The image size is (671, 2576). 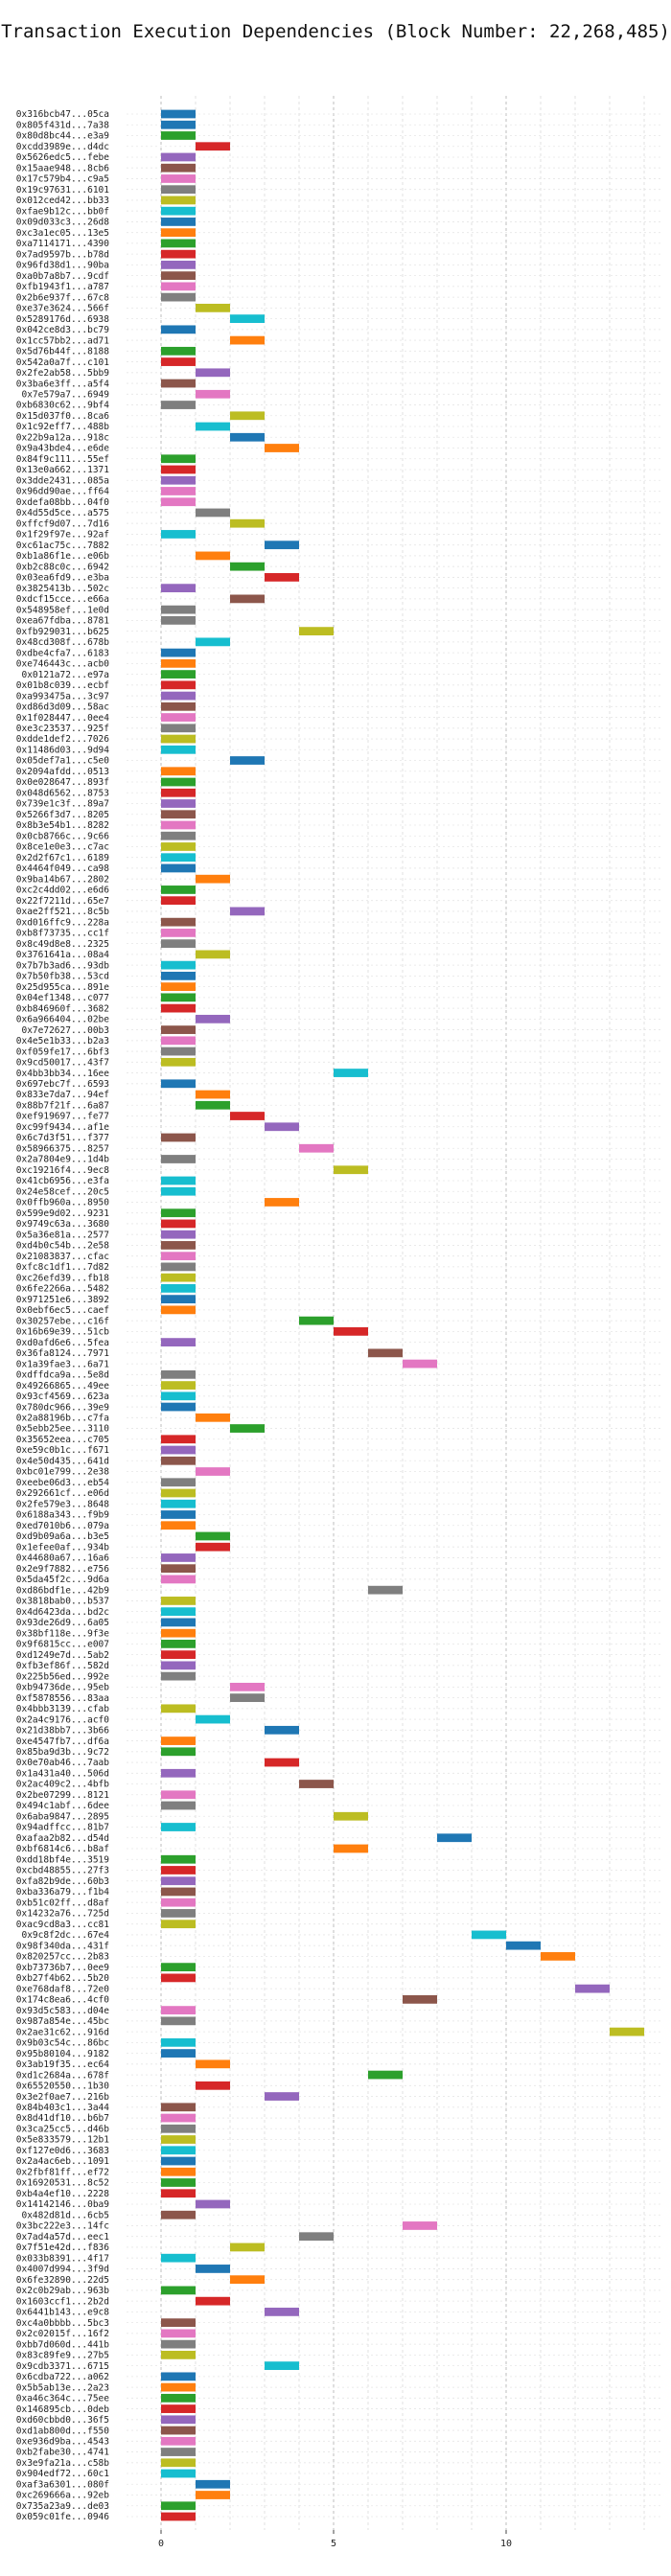 What do you see at coordinates (62, 1138) in the screenshot?
I see `tx-hash-label: 0x6c7d3f51...f377` at bounding box center [62, 1138].